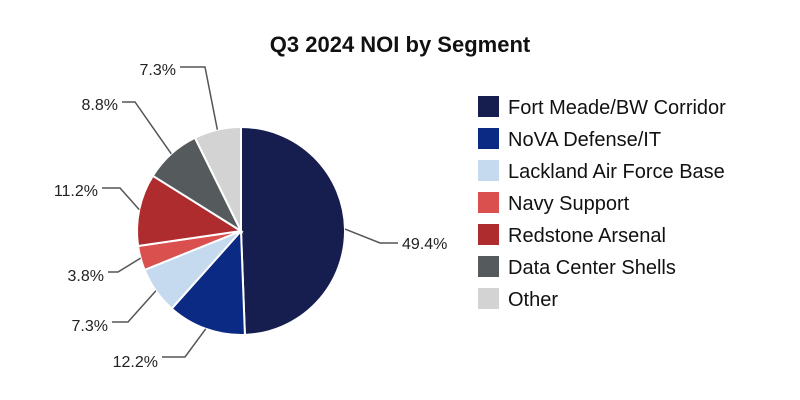 The image size is (800, 400). I want to click on legend-label: Lackland Air Force Base, so click(616, 172).